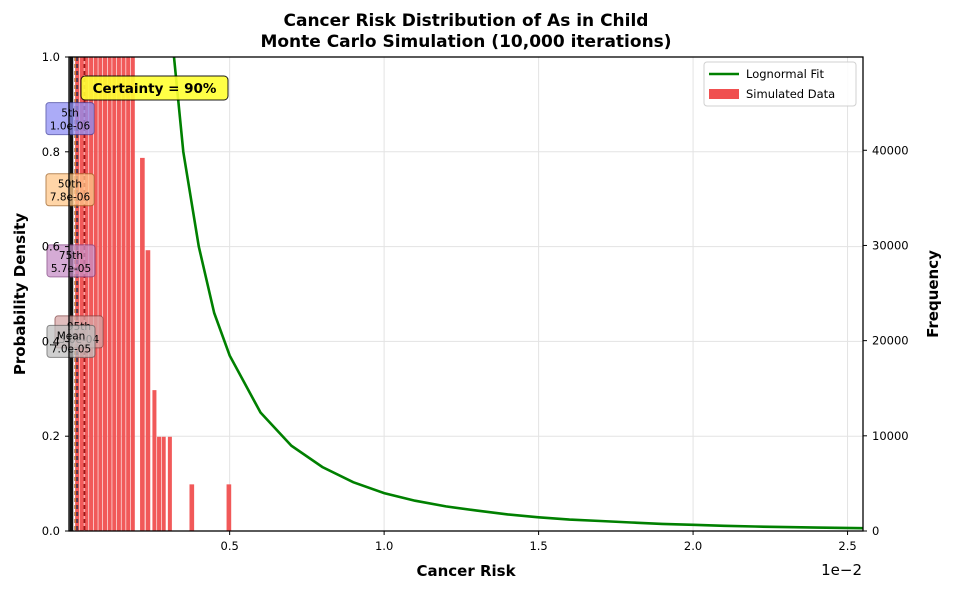  I want to click on legend-hist-label: Simulated Data, so click(790, 94).